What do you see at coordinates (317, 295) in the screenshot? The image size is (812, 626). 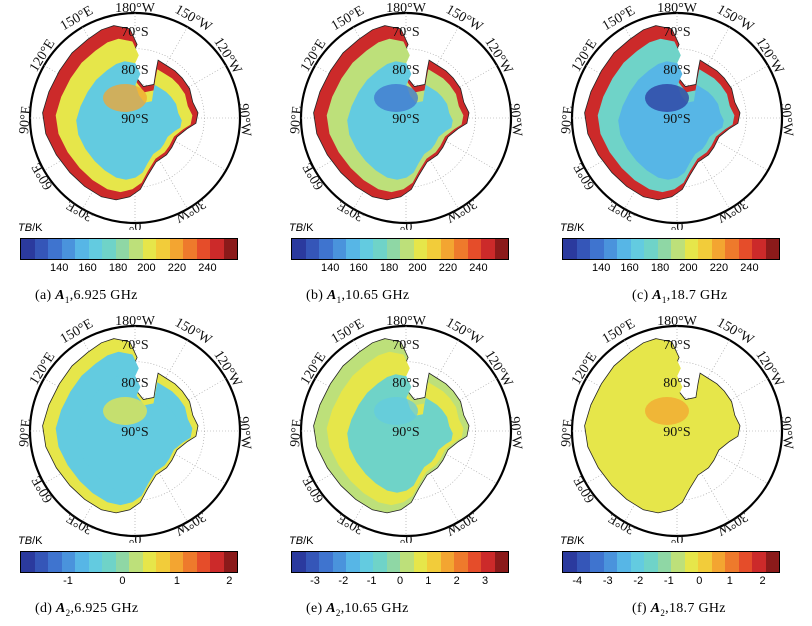 I see `caption-prefix: (b)` at bounding box center [317, 295].